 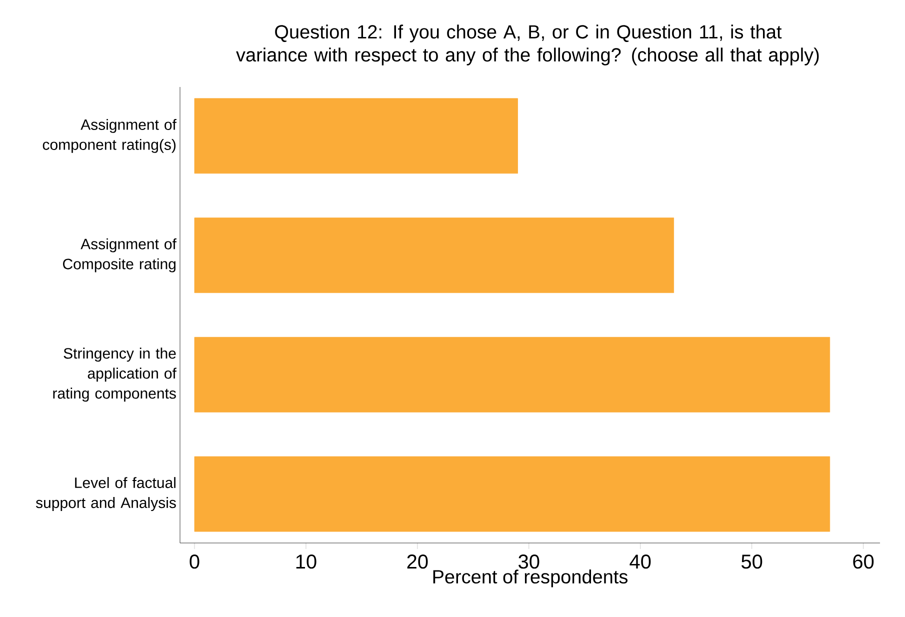 I want to click on x-tick-label: 50, so click(x=751, y=561).